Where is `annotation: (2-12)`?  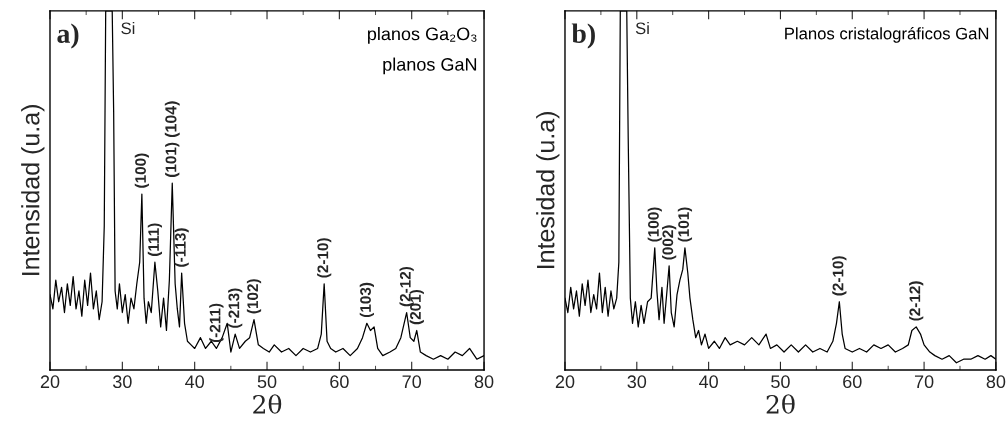
annotation: (2-12) is located at coordinates (916, 301).